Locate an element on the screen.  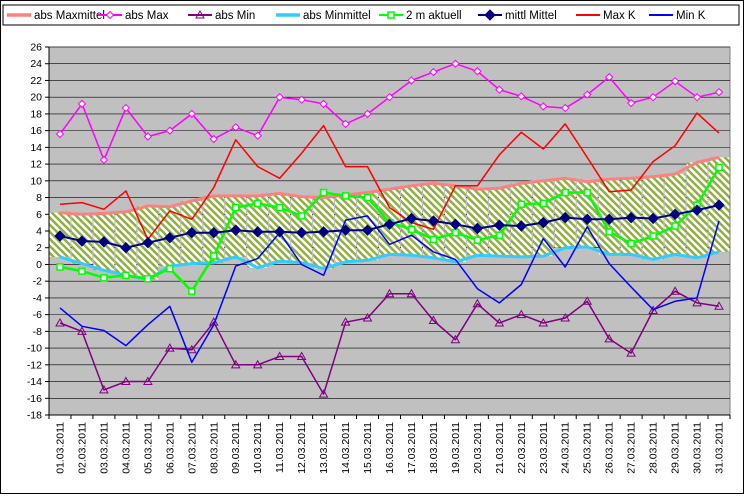
legend-item-abs-maxmittel: abs Maxmittel is located at coordinates (56, 16).